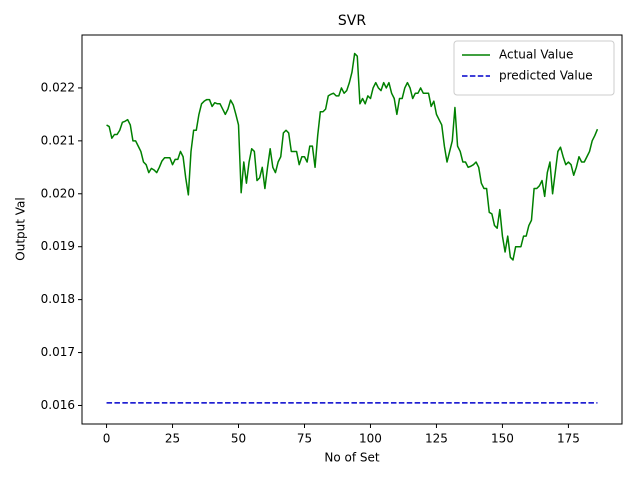 This screenshot has width=640, height=480. Describe the element at coordinates (546, 76) in the screenshot. I see `legend-label: predicted Value` at that location.